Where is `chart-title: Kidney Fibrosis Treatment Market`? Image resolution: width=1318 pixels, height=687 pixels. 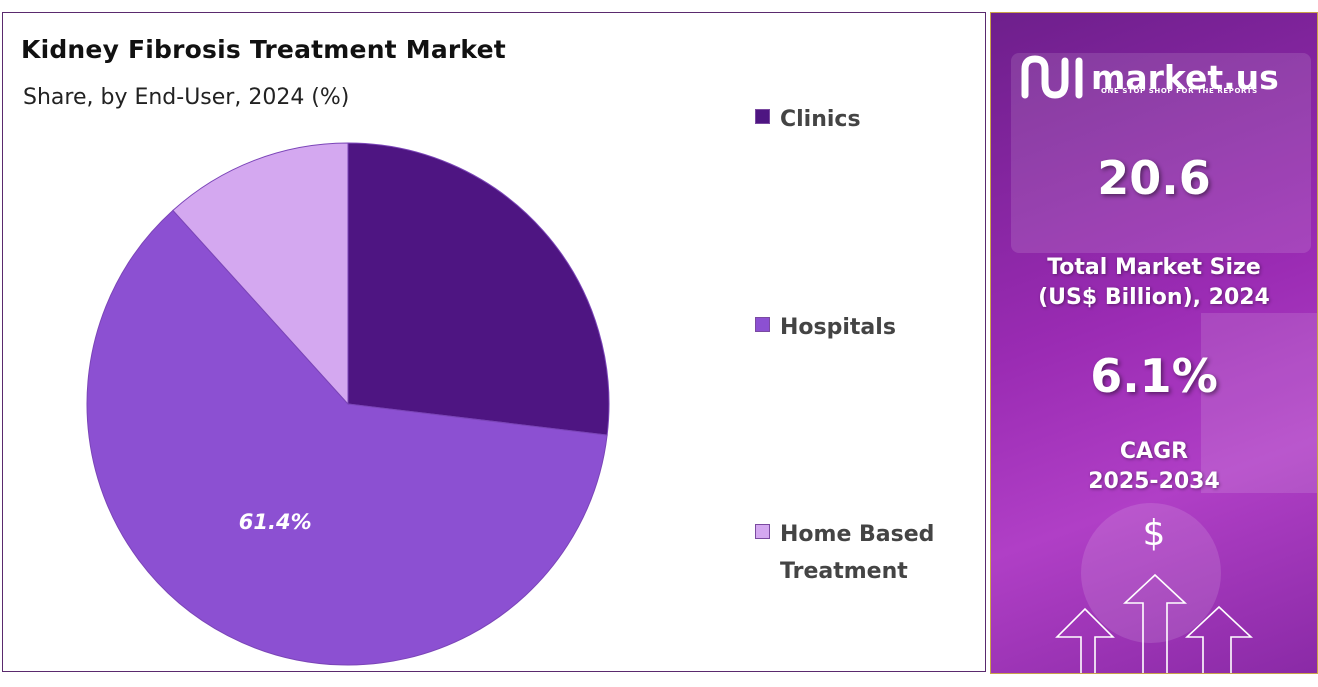 chart-title: Kidney Fibrosis Treatment Market is located at coordinates (263, 49).